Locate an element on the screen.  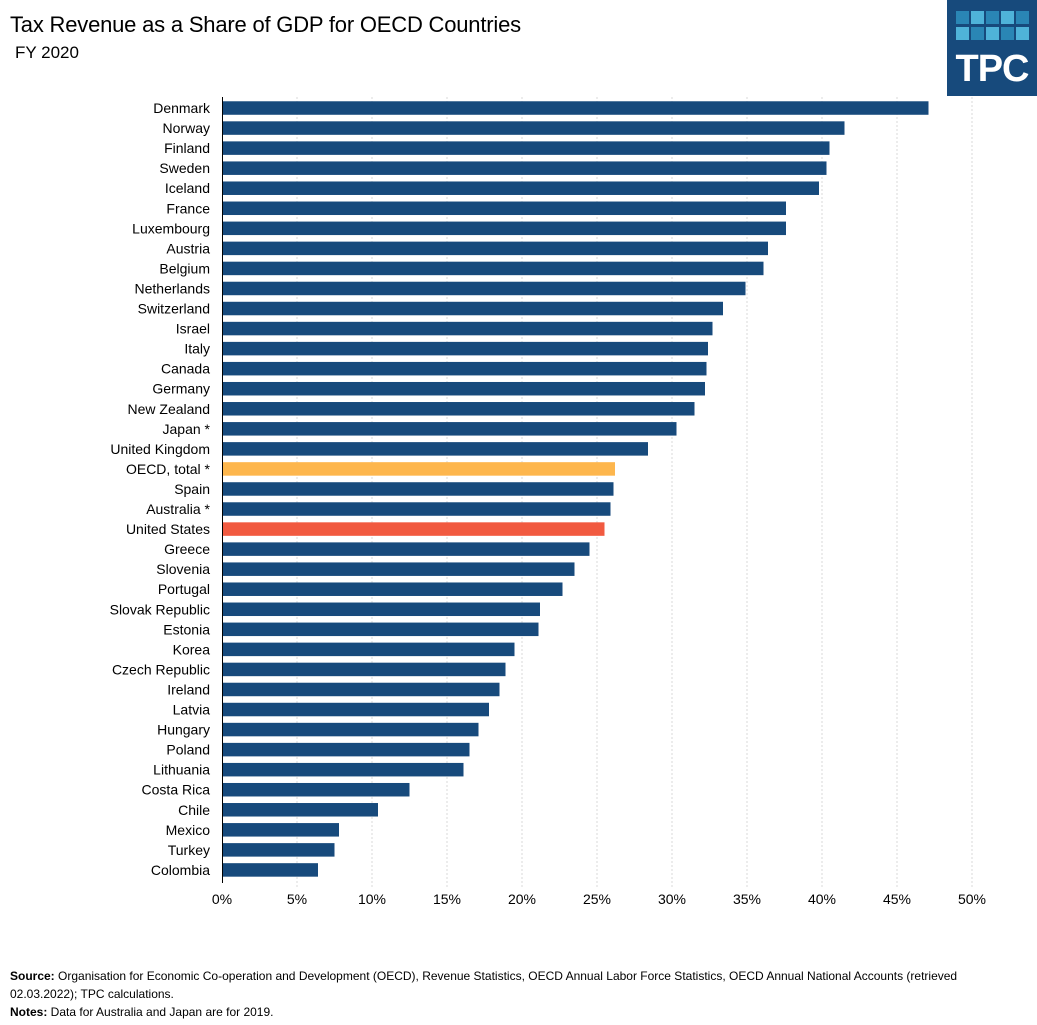
category-label: Portugal is located at coordinates (184, 589).